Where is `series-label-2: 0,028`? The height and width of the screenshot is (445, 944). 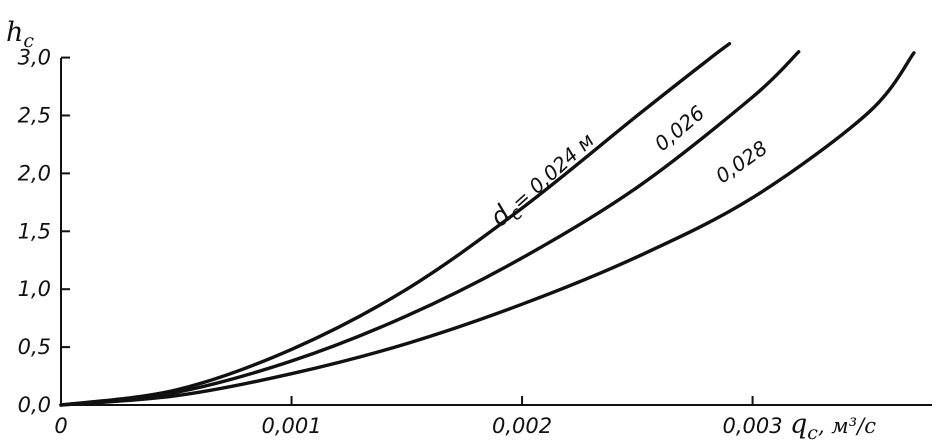
series-label-2: 0,028 is located at coordinates (741, 162).